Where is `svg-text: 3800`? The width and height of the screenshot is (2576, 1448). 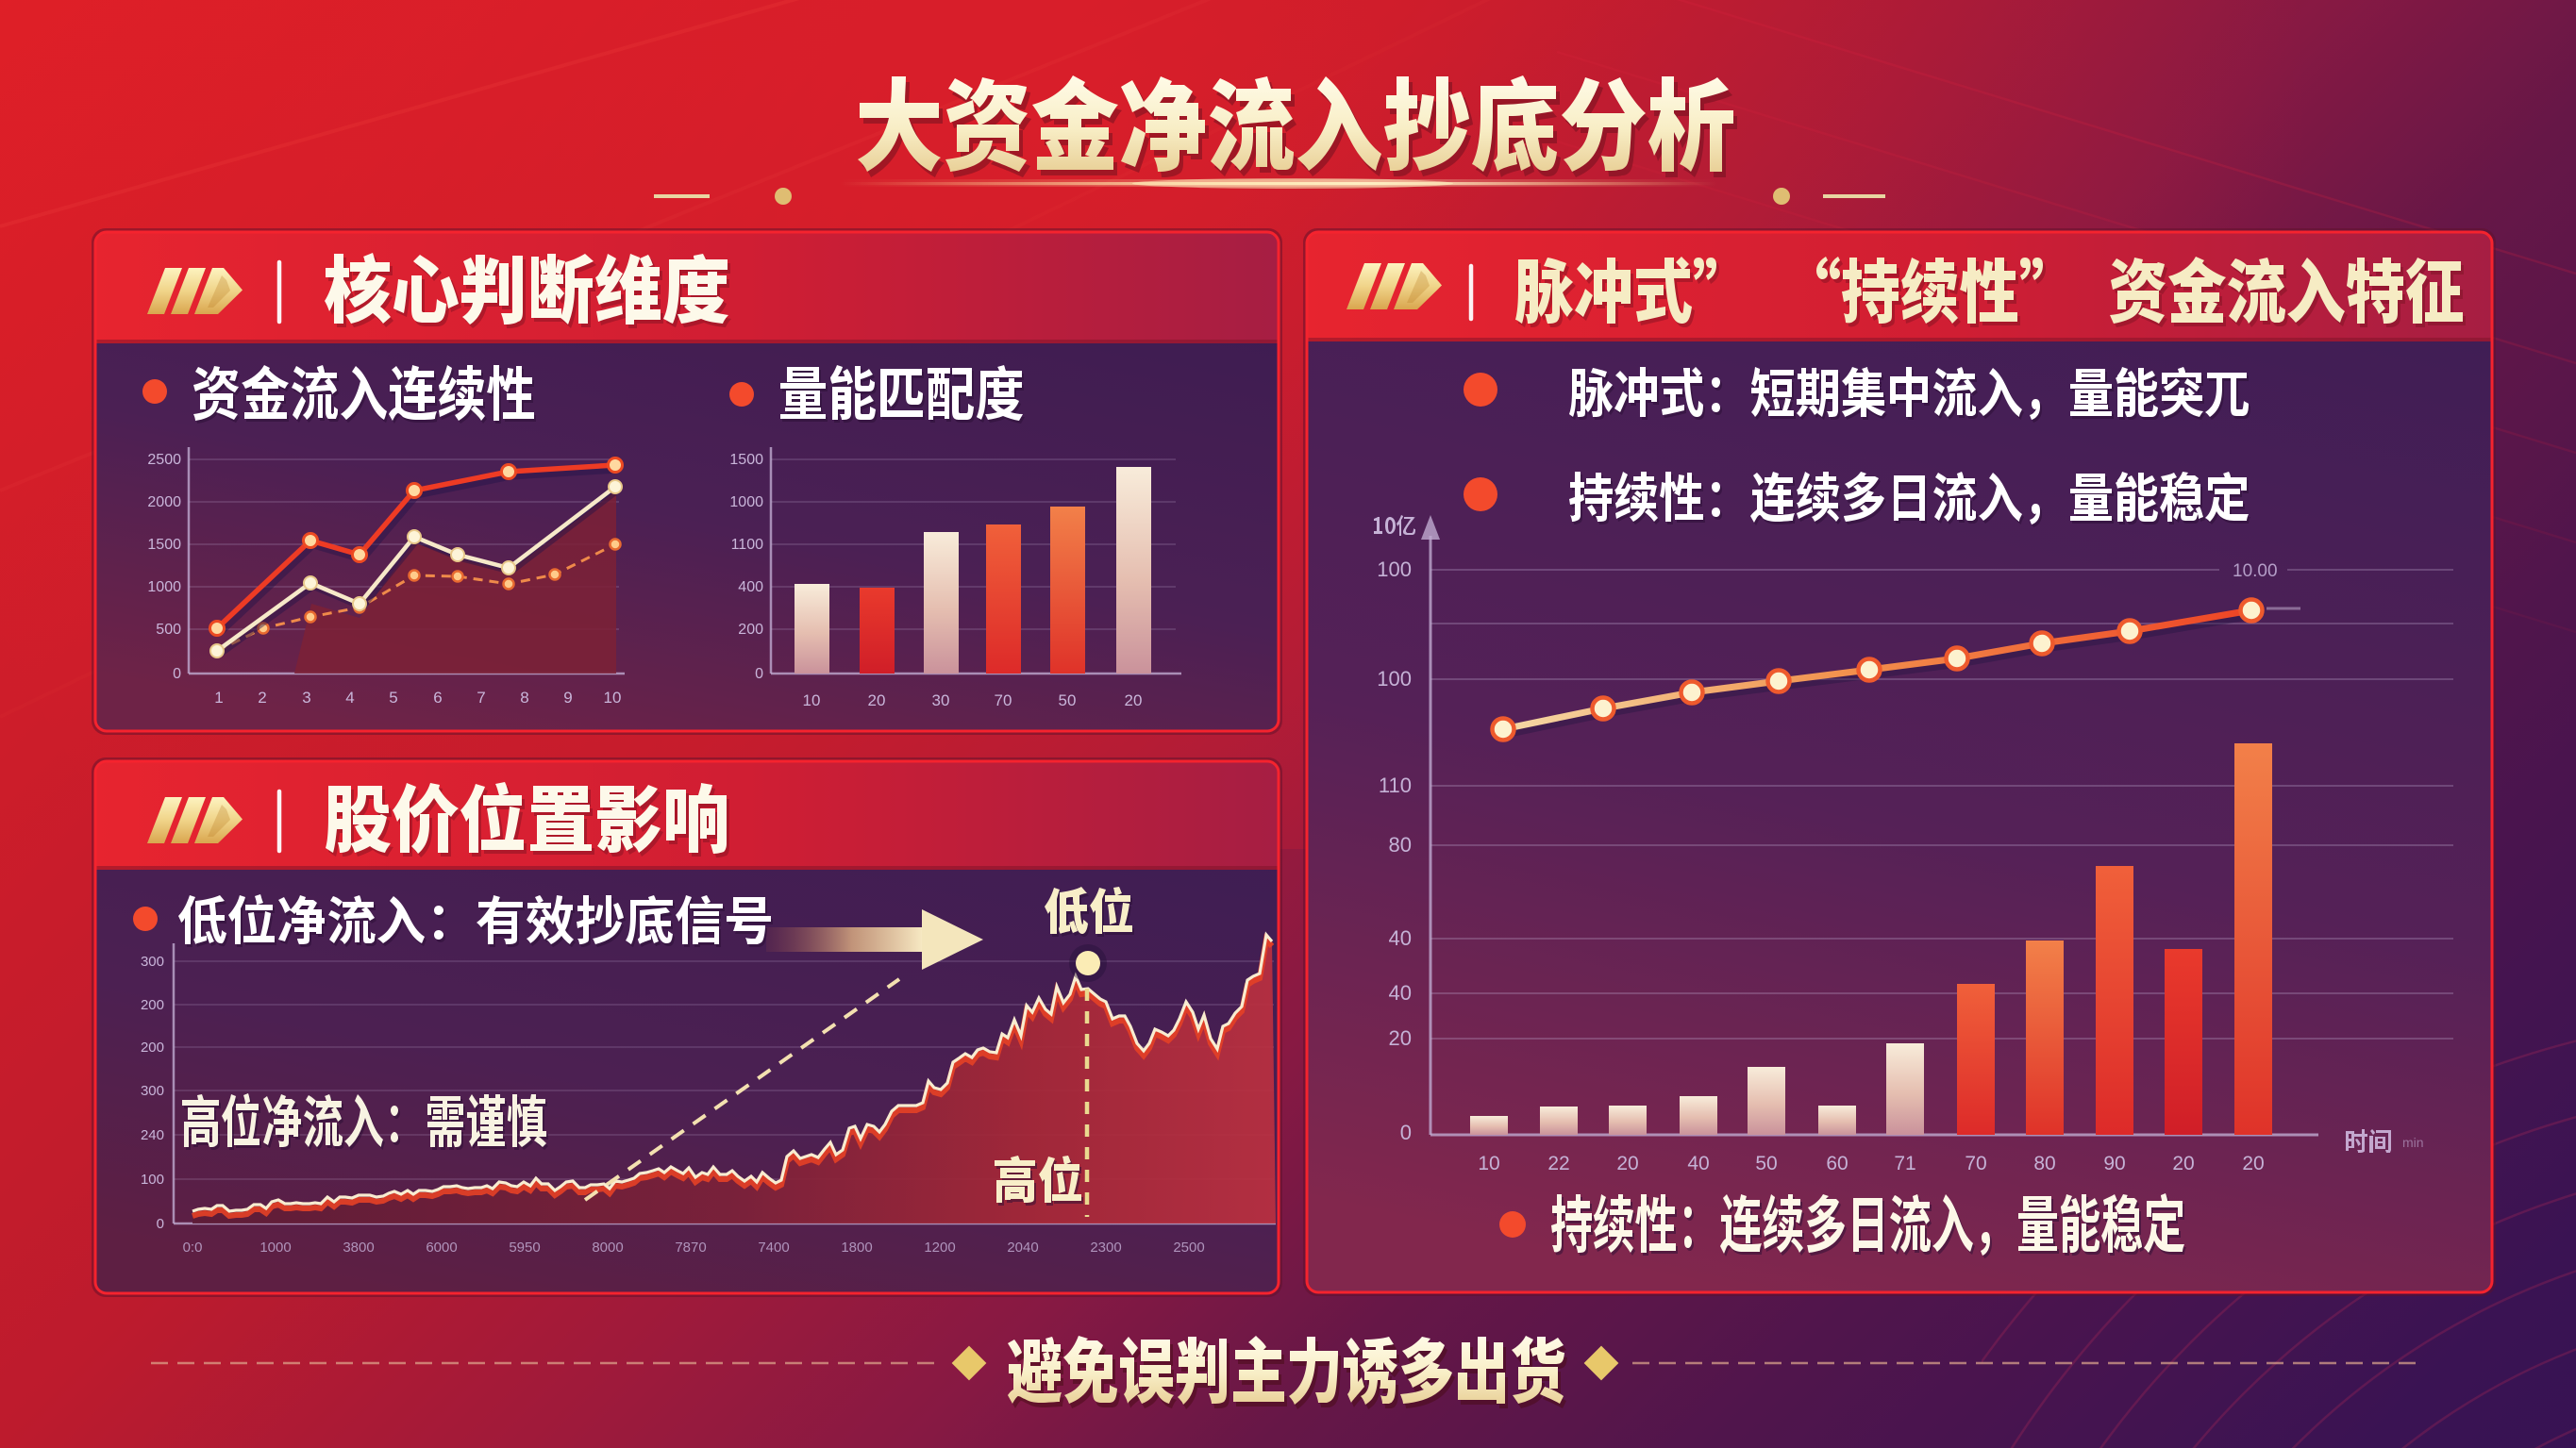
svg-text: 3800 is located at coordinates (358, 1248).